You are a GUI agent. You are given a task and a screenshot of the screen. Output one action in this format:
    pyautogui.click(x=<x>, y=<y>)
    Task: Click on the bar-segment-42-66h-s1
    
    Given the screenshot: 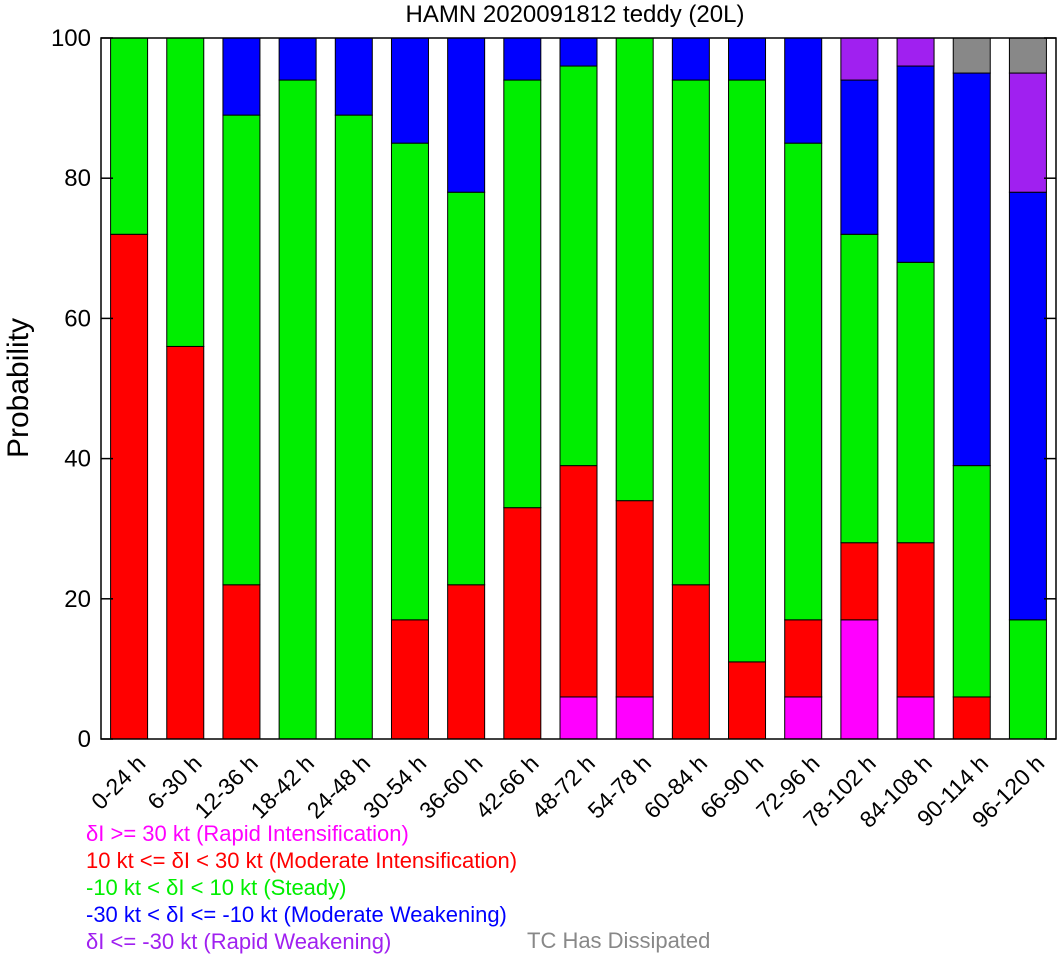 What is the action you would take?
    pyautogui.click(x=522, y=623)
    